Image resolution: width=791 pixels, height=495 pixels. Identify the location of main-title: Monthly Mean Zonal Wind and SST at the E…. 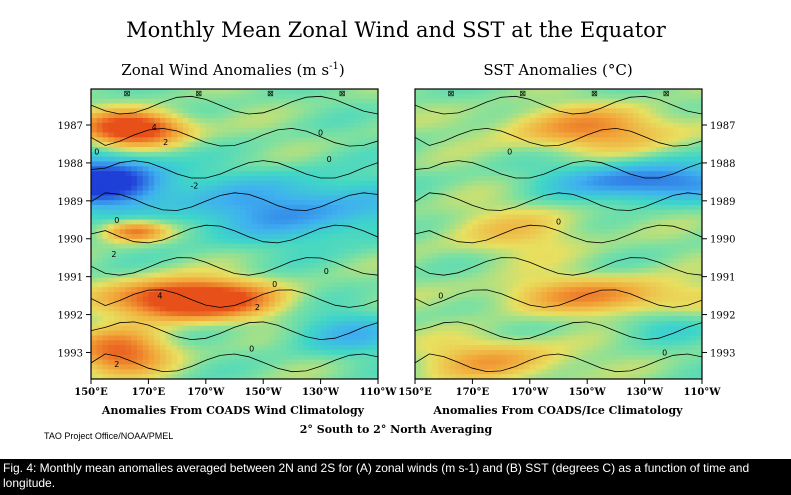
(396, 30).